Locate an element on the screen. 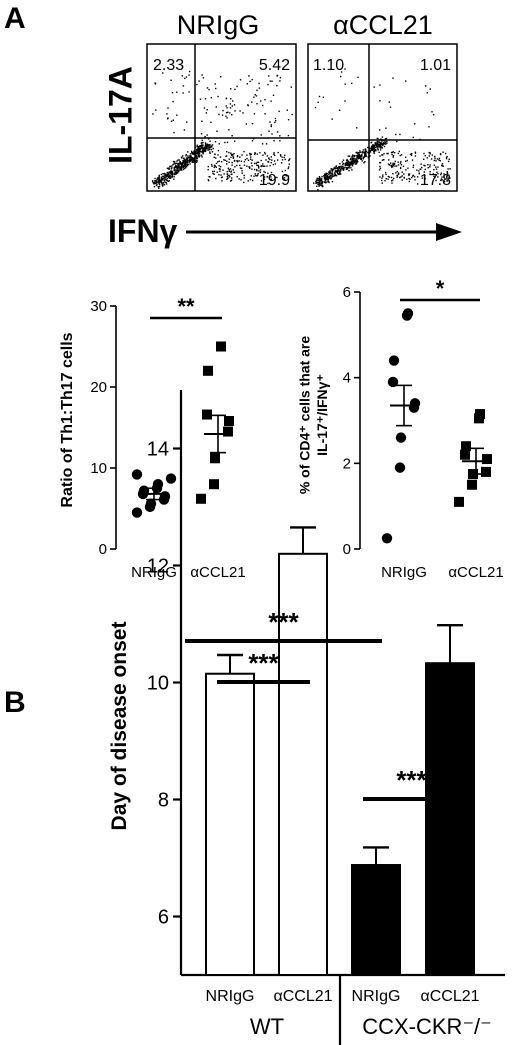 Image resolution: width=520 pixels, height=1045 pixels. group-label-ccx-ckr: CCX-CKR⁻/⁻ is located at coordinates (427, 1026).